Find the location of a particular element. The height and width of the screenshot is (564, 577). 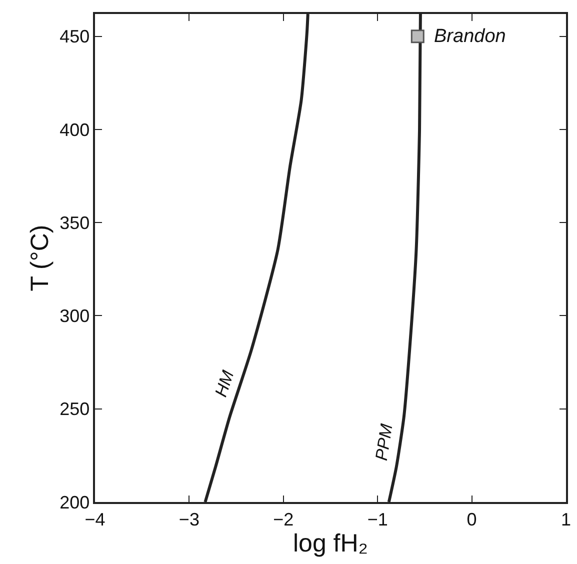

x-tick-label: 1 is located at coordinates (566, 519).